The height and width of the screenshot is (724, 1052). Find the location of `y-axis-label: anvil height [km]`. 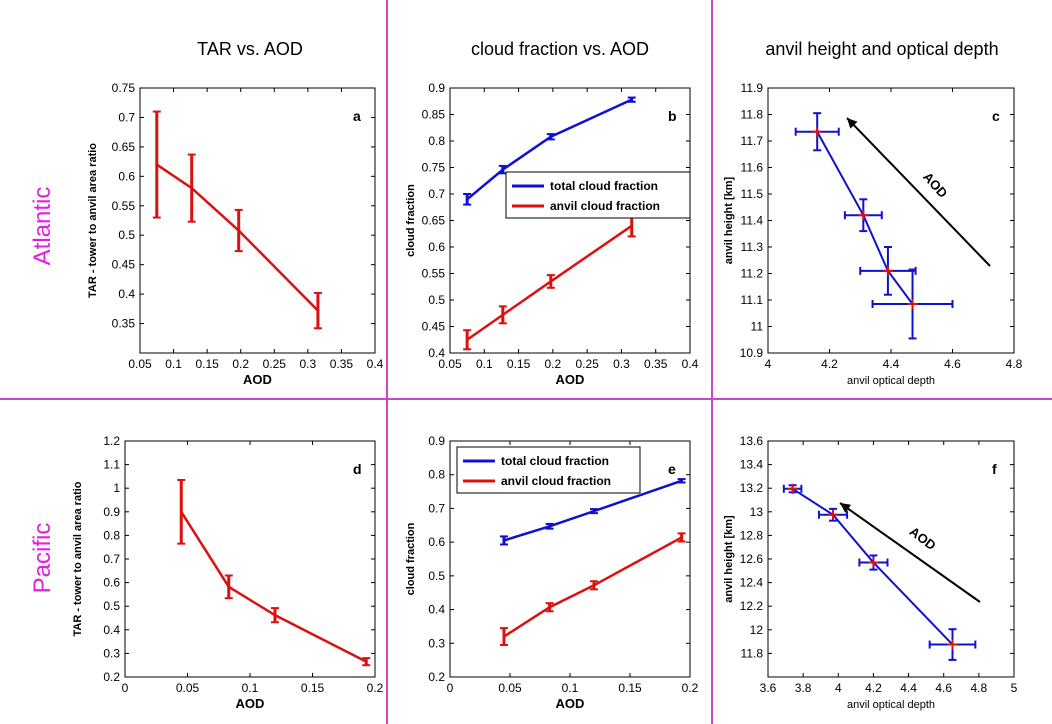

y-axis-label: anvil height [km] is located at coordinates (729, 559).